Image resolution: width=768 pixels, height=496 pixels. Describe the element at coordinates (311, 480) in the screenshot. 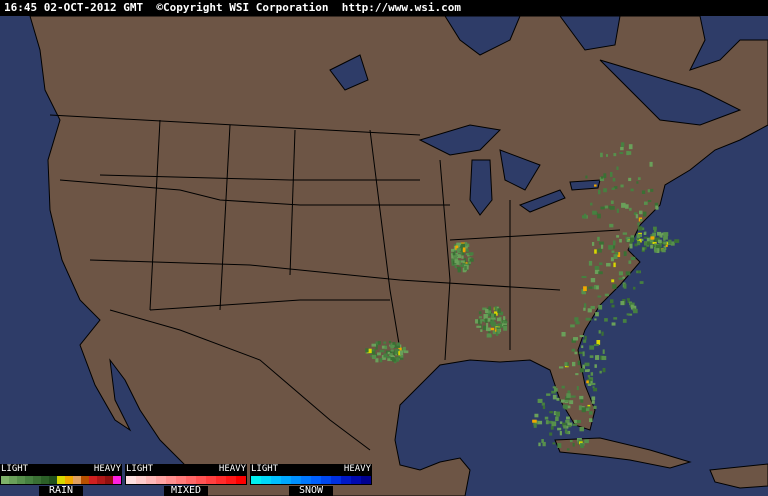

I see `legend-color-bar` at that location.